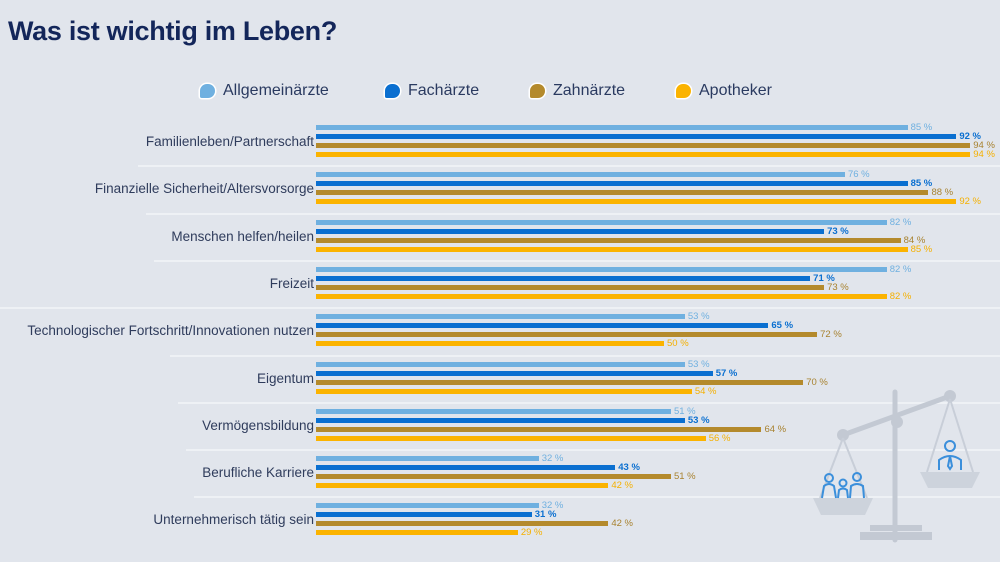  Describe the element at coordinates (233, 520) in the screenshot. I see `category-label: Unternehmerisch tätig sein` at that location.